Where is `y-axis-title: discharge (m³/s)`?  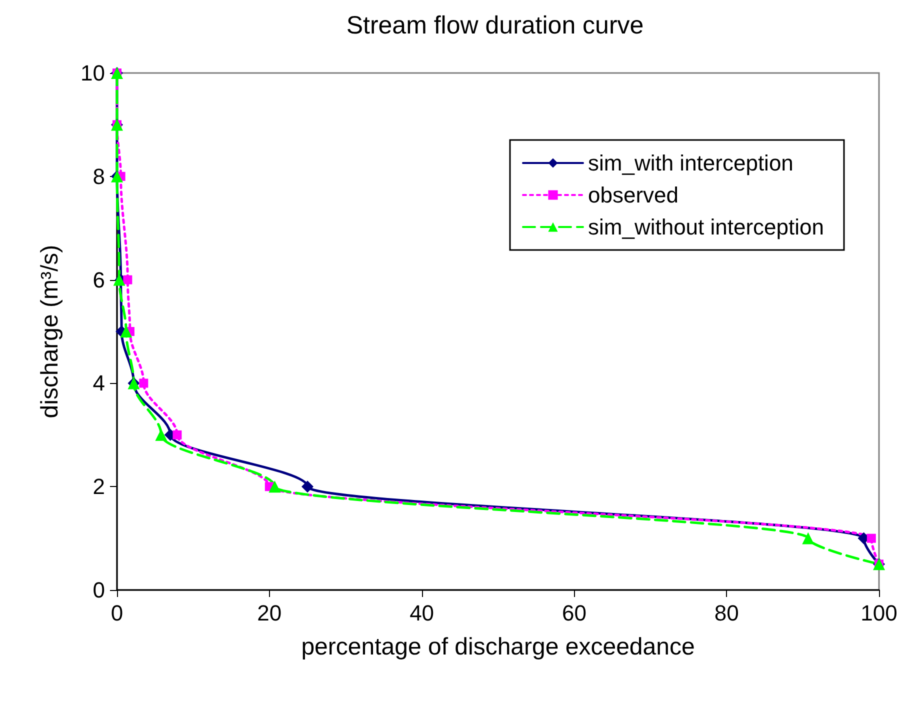
y-axis-title: discharge (m³/s) is located at coordinates (50, 331).